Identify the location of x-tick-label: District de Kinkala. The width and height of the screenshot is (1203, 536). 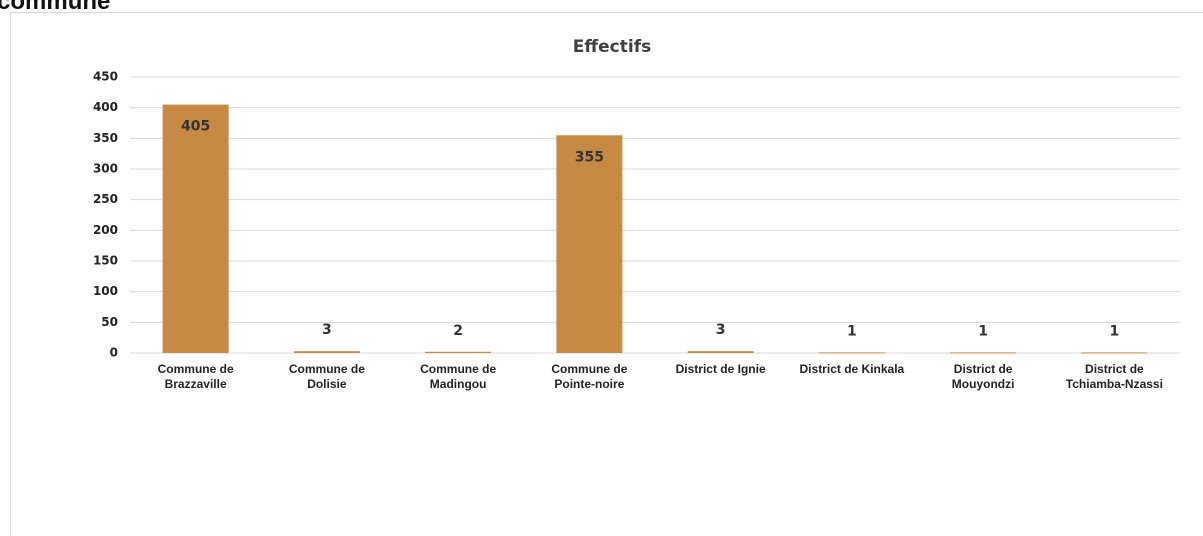
(852, 369).